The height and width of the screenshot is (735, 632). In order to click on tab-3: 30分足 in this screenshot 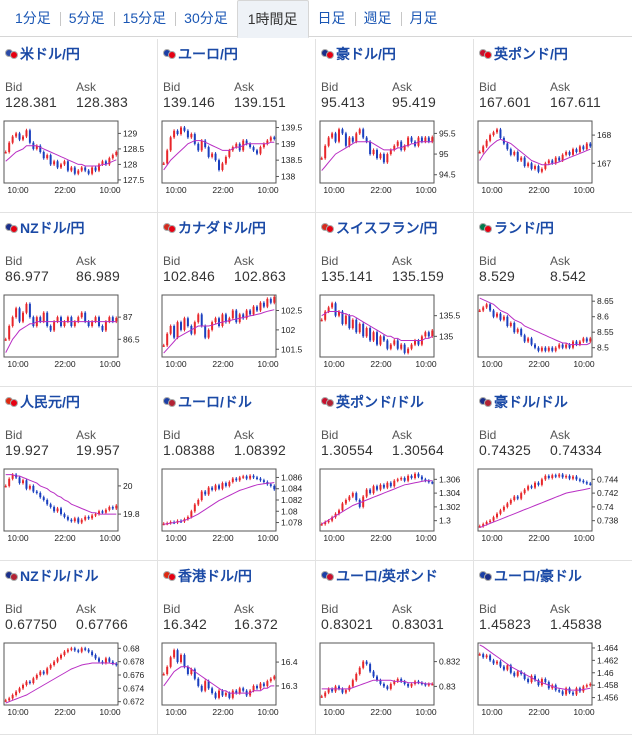, I will do `click(206, 18)`.